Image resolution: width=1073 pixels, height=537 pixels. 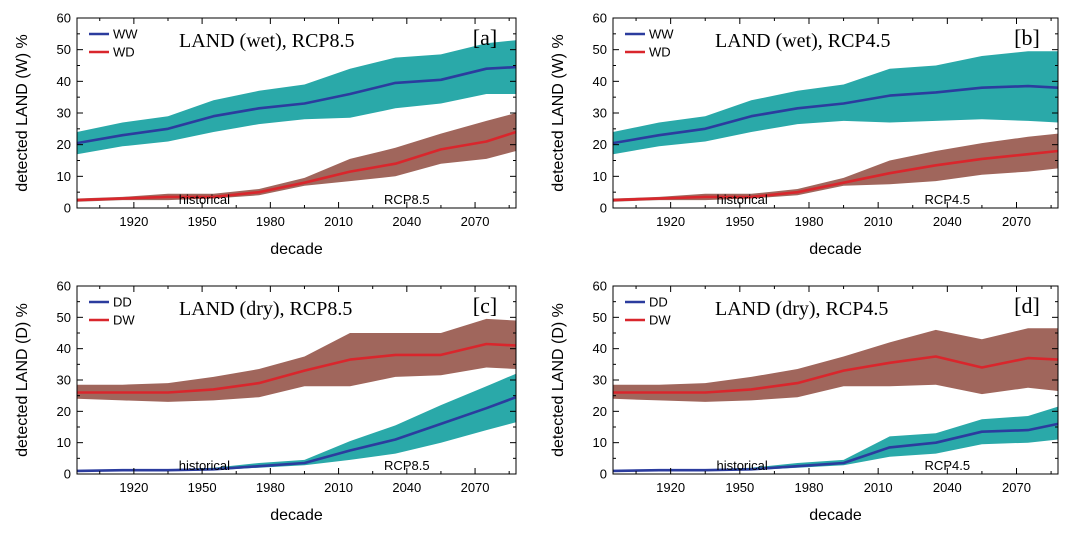 What do you see at coordinates (267, 41) in the screenshot?
I see `panel-title: LAND (wet), RCP8.5` at bounding box center [267, 41].